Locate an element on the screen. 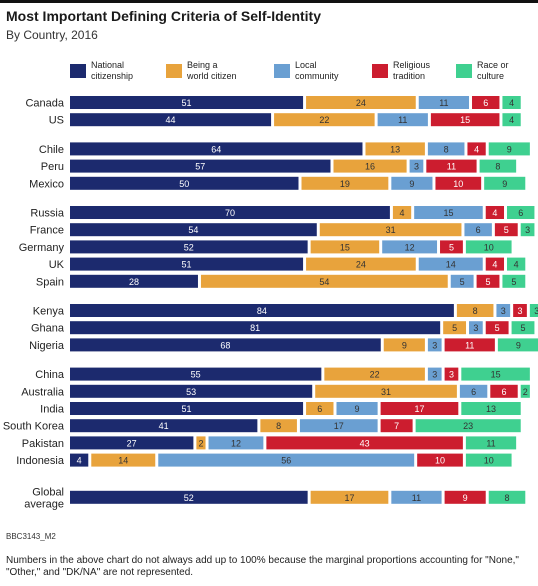 Image resolution: width=538 pixels, height=586 pixels. data-label: 44 is located at coordinates (171, 120).